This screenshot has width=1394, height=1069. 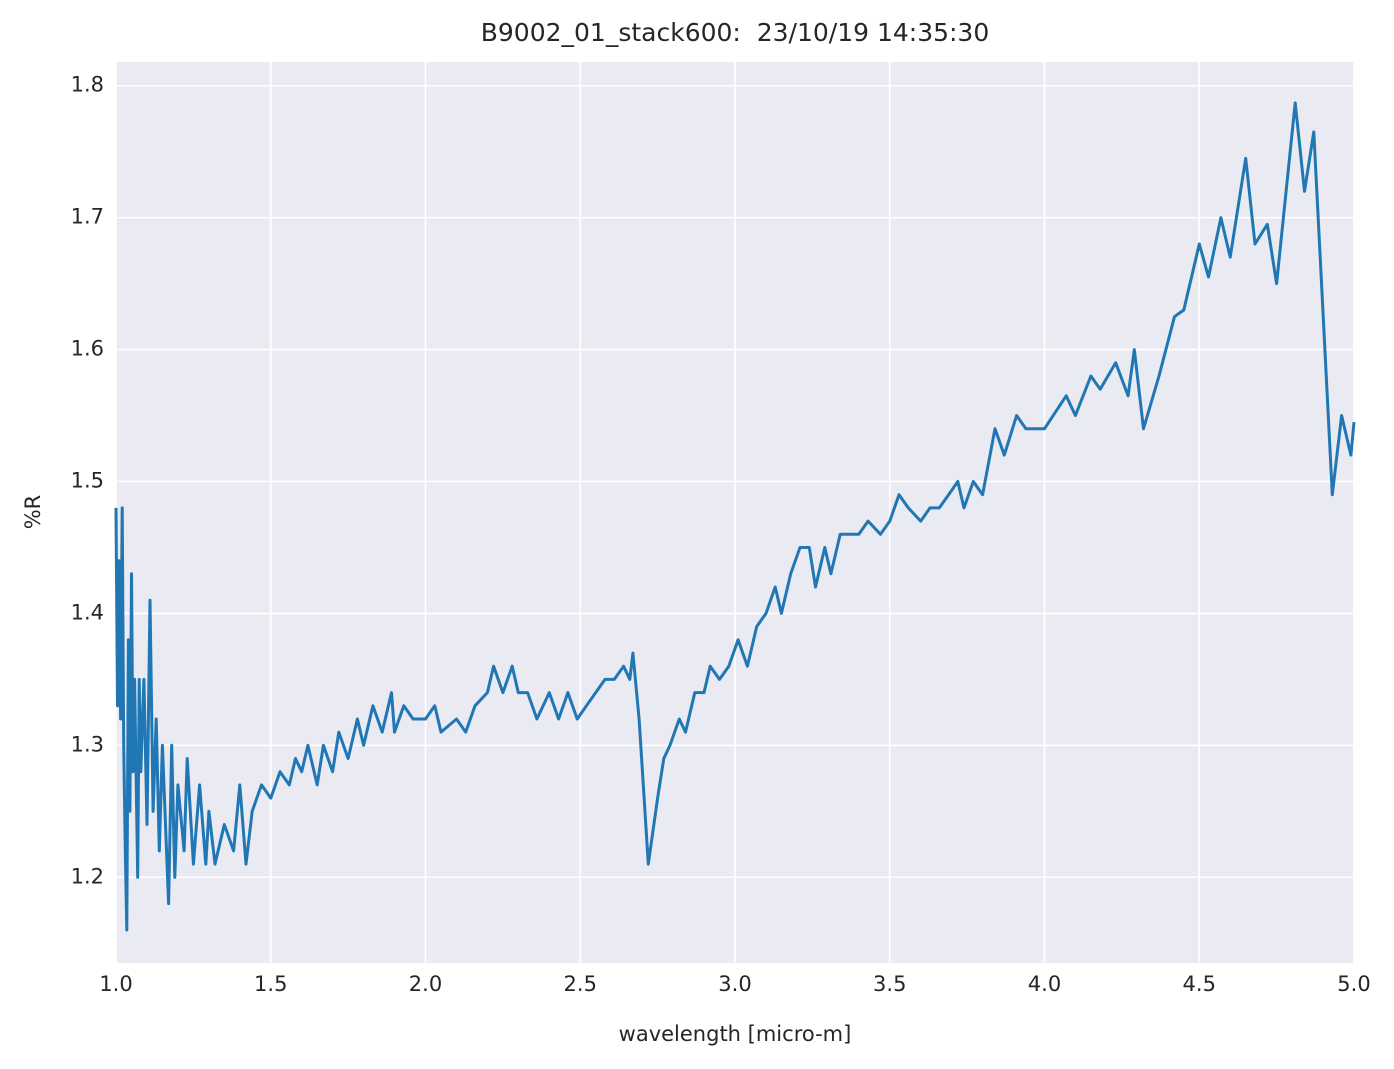 What do you see at coordinates (33, 512) in the screenshot?
I see `y-axis-label: %R` at bounding box center [33, 512].